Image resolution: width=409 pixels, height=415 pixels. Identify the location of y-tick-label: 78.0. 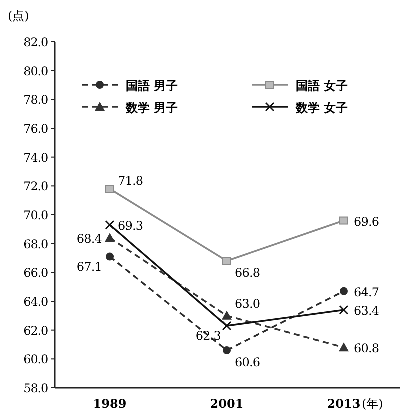
(36, 100).